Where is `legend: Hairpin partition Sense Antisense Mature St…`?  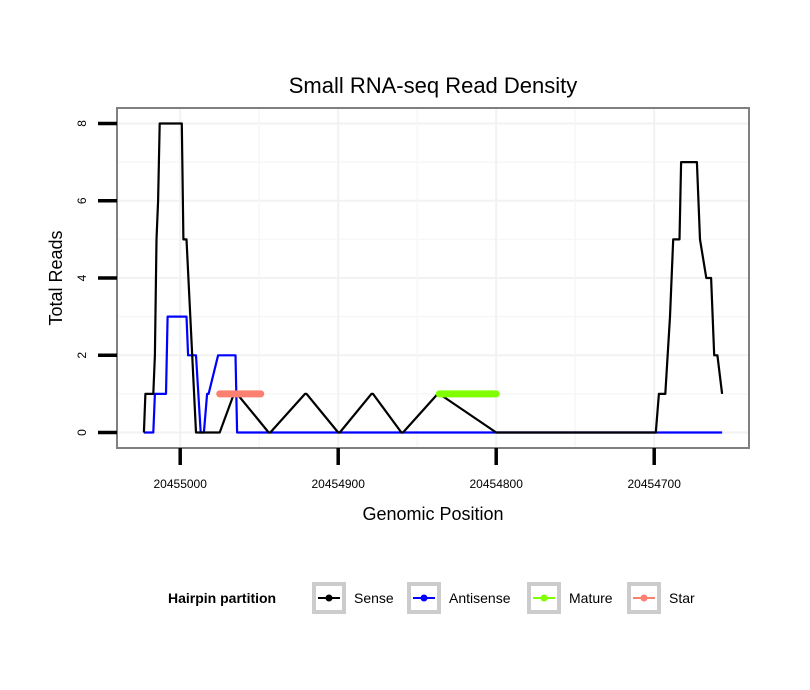
legend: Hairpin partition Sense Antisense Mature St… is located at coordinates (431, 598).